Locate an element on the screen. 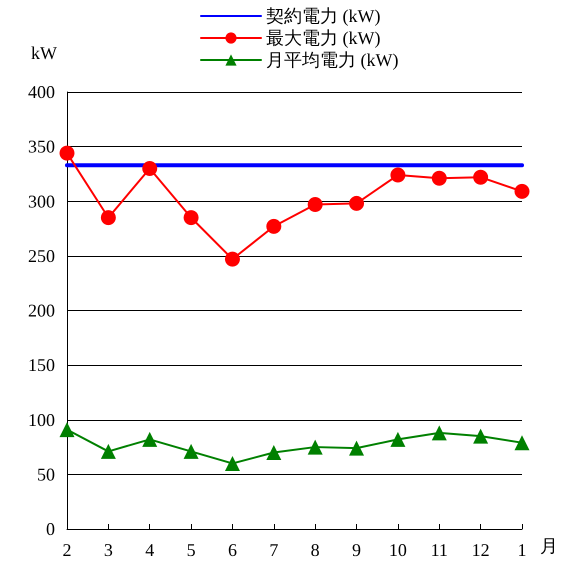  x-tick-label: 1 is located at coordinates (522, 550).